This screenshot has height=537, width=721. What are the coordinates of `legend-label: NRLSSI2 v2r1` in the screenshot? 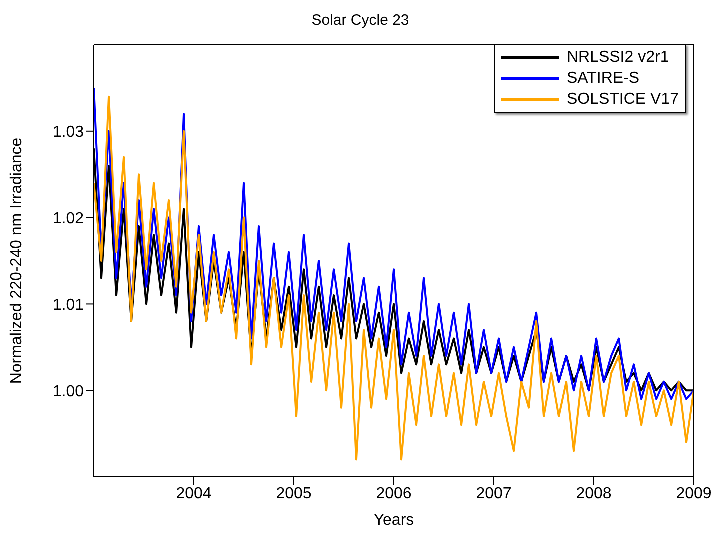 It's located at (618, 57).